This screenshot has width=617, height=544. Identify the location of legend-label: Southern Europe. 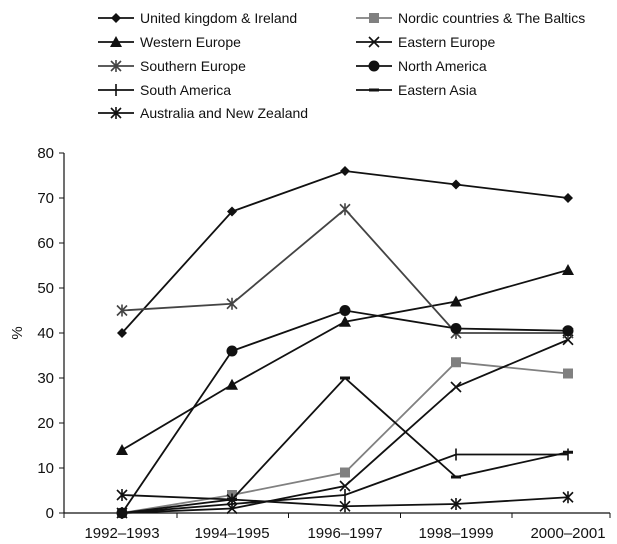
(193, 66).